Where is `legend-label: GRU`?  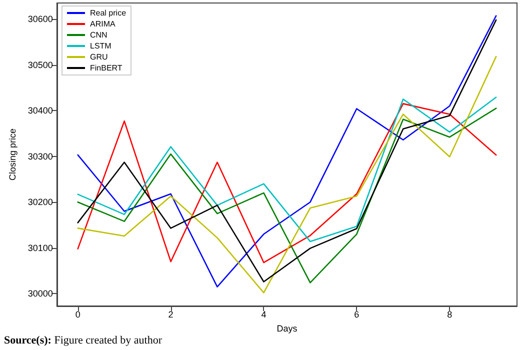 legend-label: GRU is located at coordinates (99, 57).